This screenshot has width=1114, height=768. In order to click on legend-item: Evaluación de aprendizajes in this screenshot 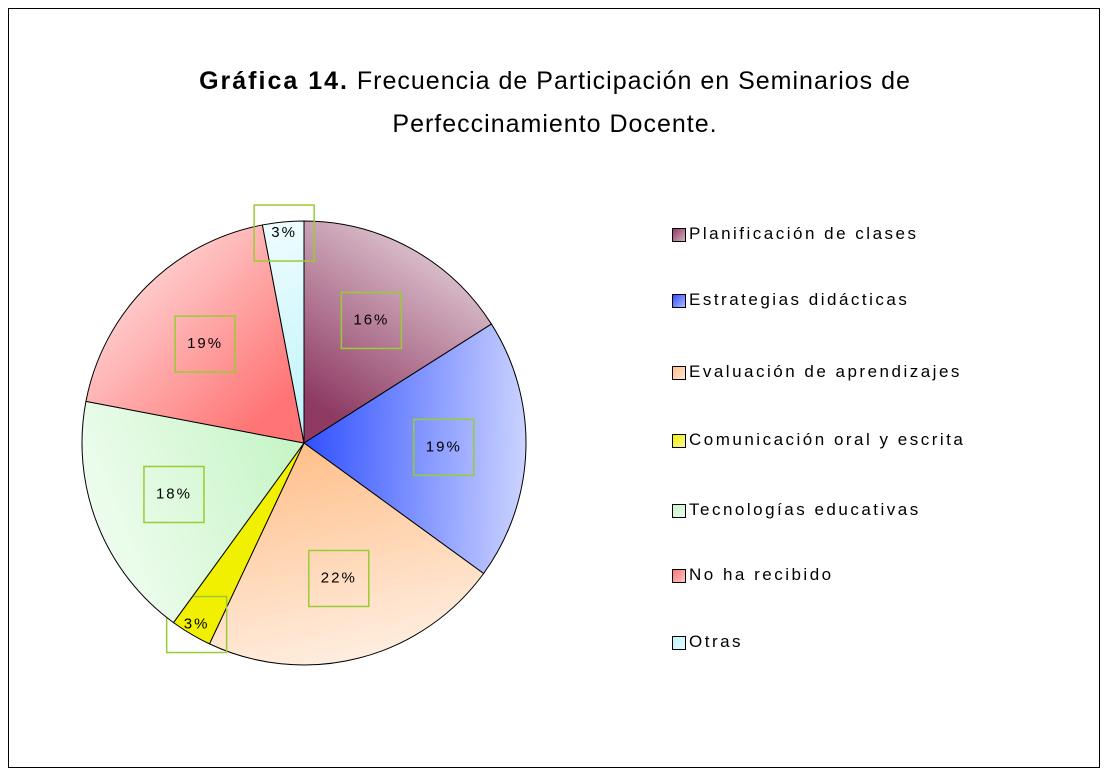, I will do `click(817, 372)`.